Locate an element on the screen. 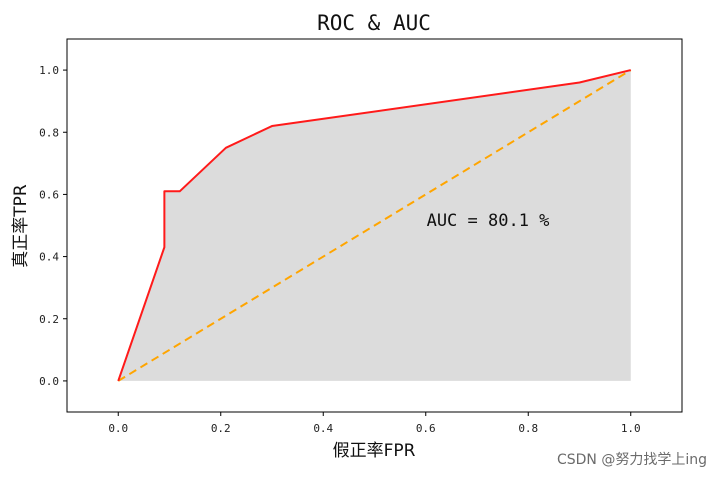 Image resolution: width=723 pixels, height=479 pixels. y-tick-label: 0.4 is located at coordinates (49, 257).